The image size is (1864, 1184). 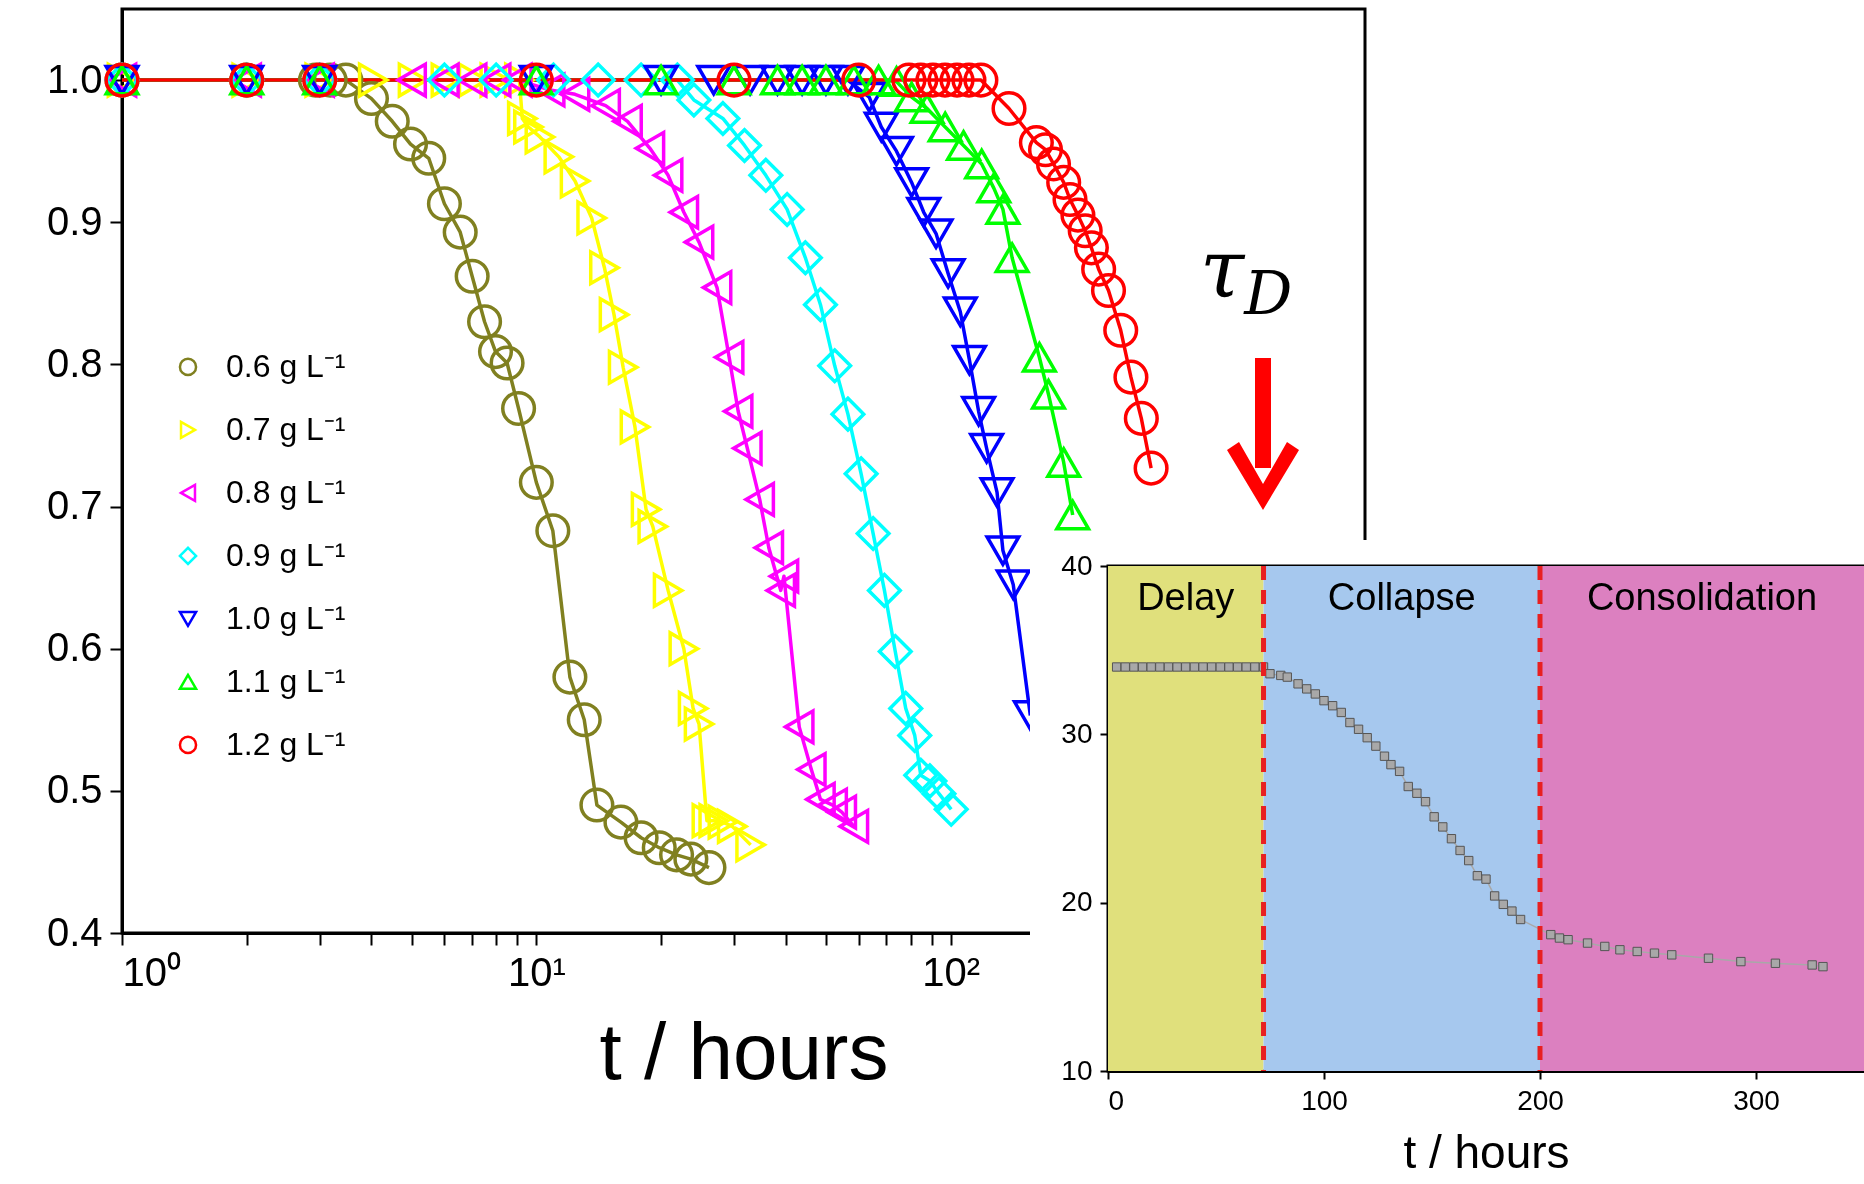 What do you see at coordinates (74, 931) in the screenshot?
I see `y-tick-label: 0.4` at bounding box center [74, 931].